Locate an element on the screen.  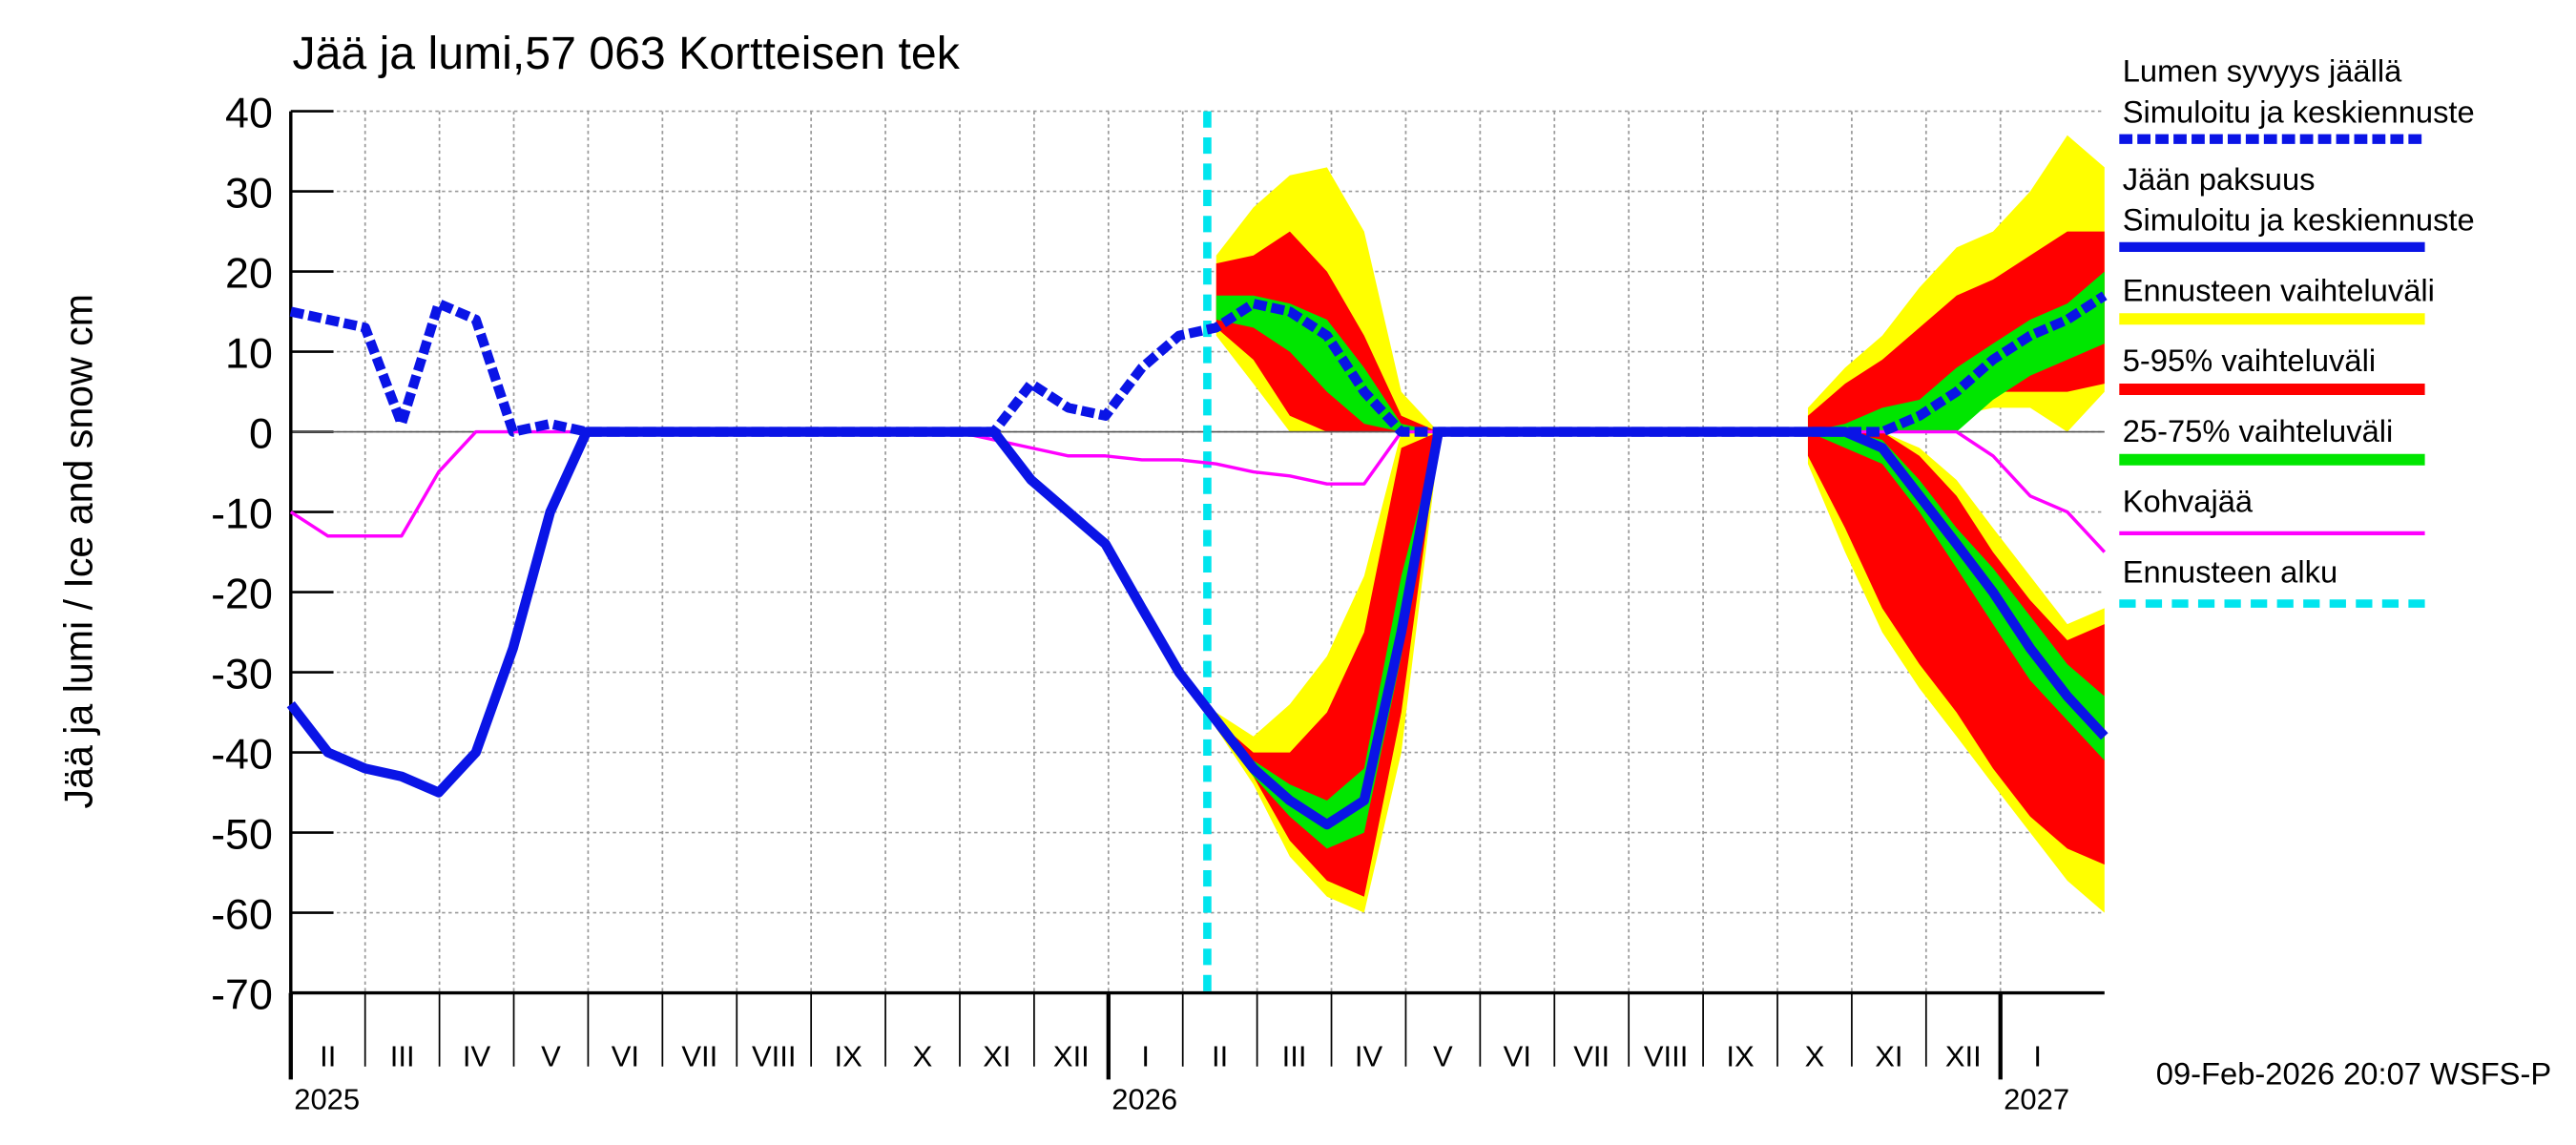
legend-label: Ennusteen alku is located at coordinates (2230, 571).